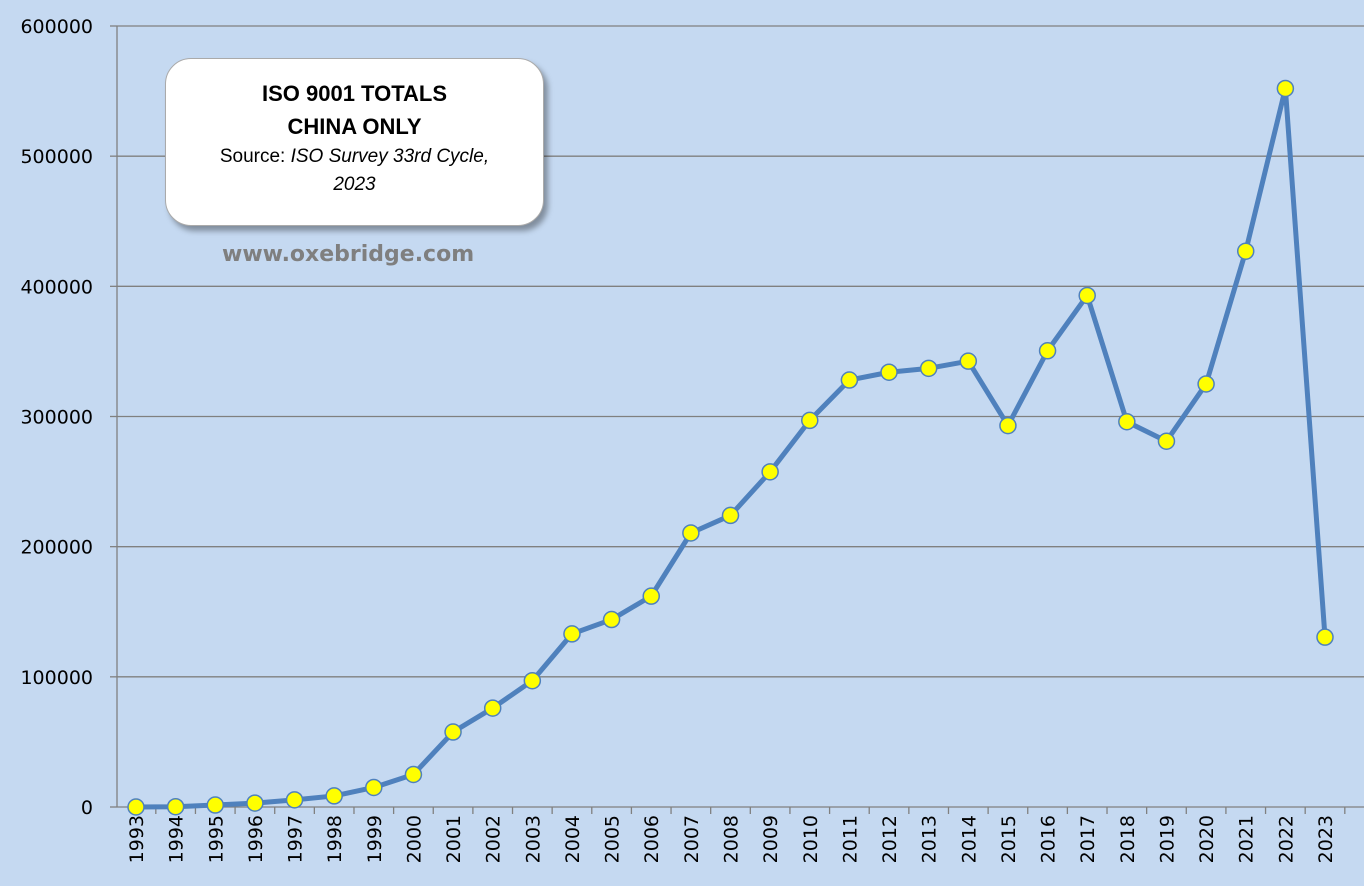 This screenshot has height=886, width=1364. What do you see at coordinates (413, 774) in the screenshot?
I see `data-point-2000` at bounding box center [413, 774].